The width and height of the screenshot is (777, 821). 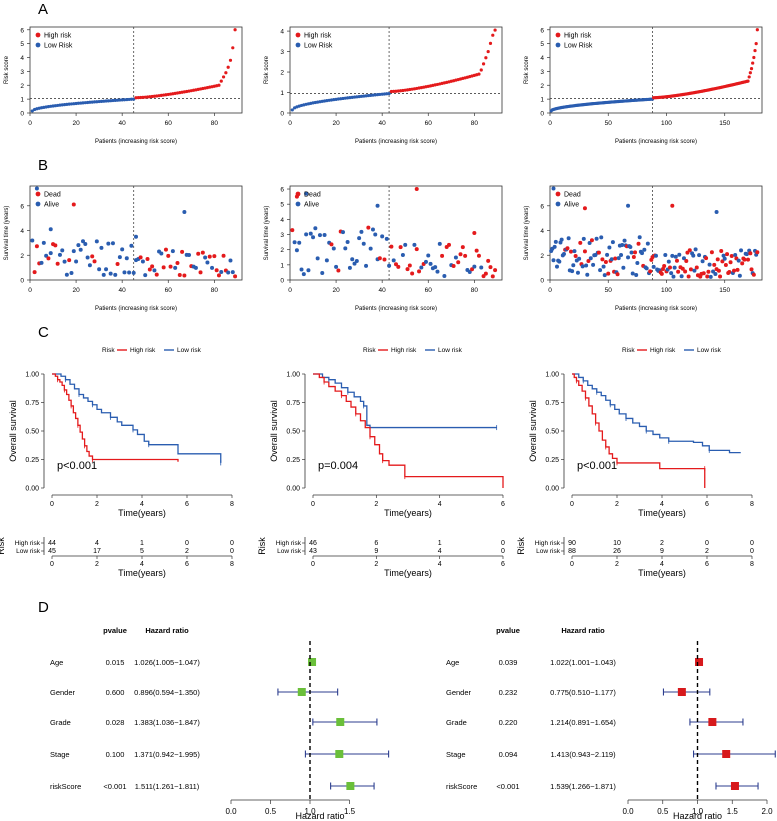 I want to click on risk-table-count: 26, so click(x=617, y=551).